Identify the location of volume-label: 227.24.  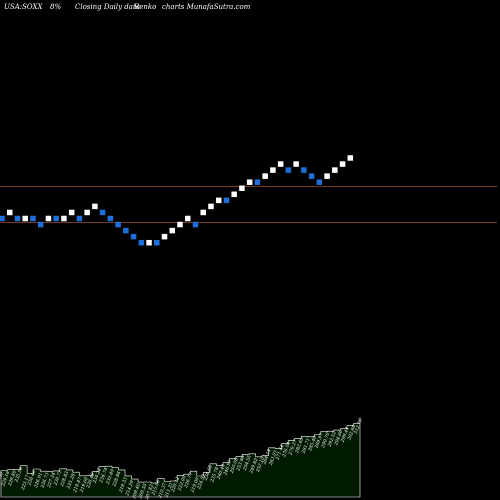
(51, 480).